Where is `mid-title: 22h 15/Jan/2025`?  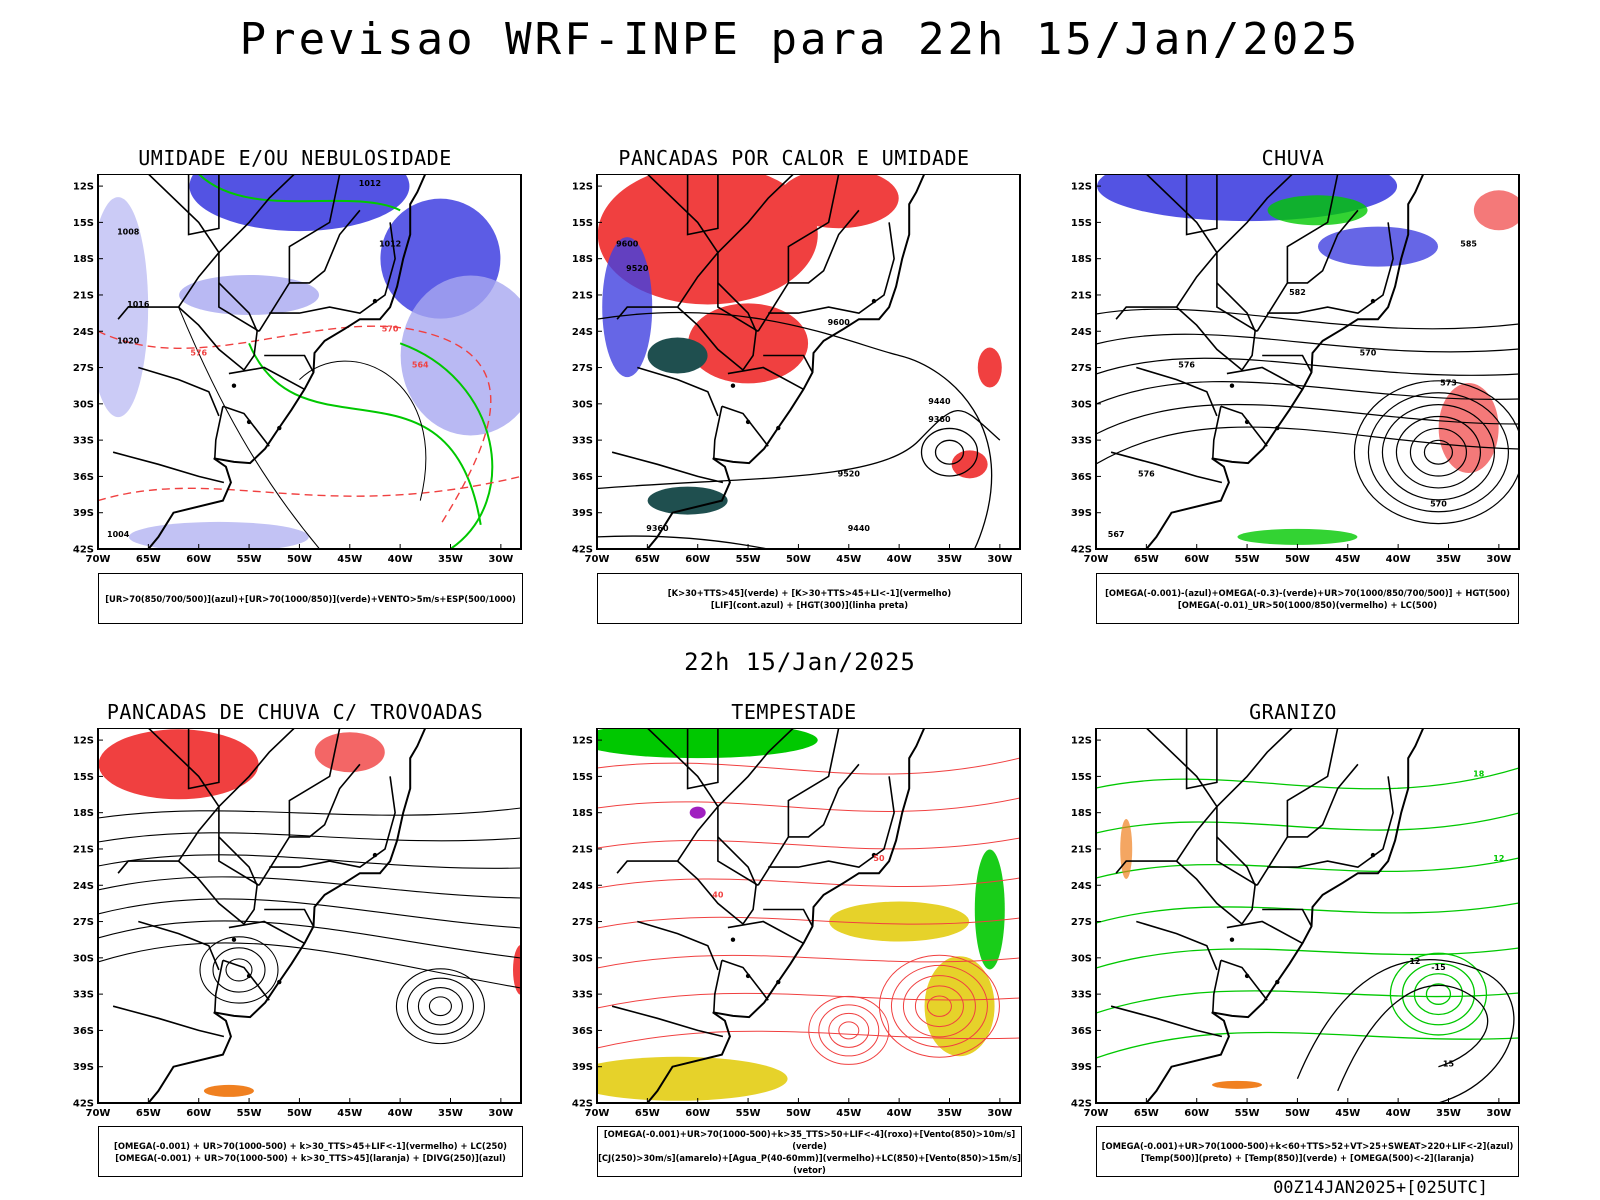
mid-title: 22h 15/Jan/2025 is located at coordinates (800, 662).